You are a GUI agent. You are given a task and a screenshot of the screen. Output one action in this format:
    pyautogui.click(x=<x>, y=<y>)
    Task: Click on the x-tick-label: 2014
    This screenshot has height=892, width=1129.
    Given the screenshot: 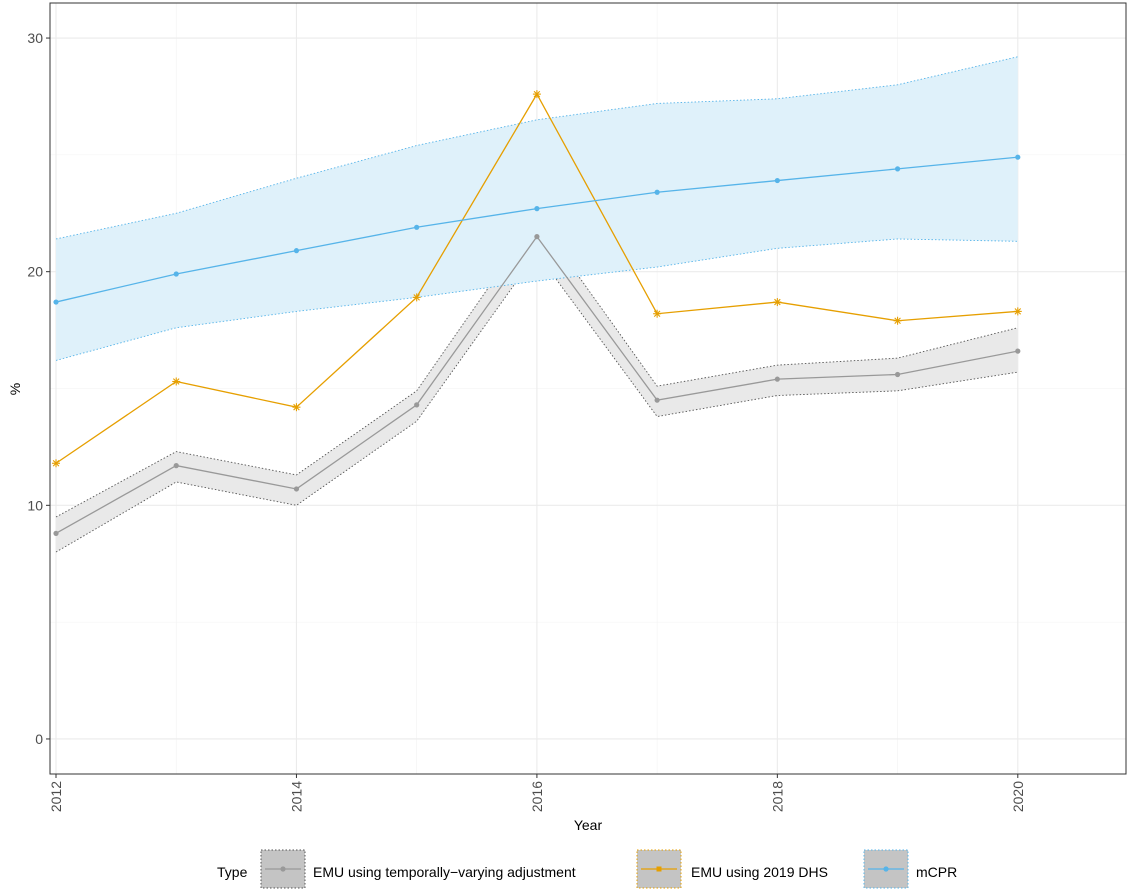 What is the action you would take?
    pyautogui.click(x=296, y=796)
    